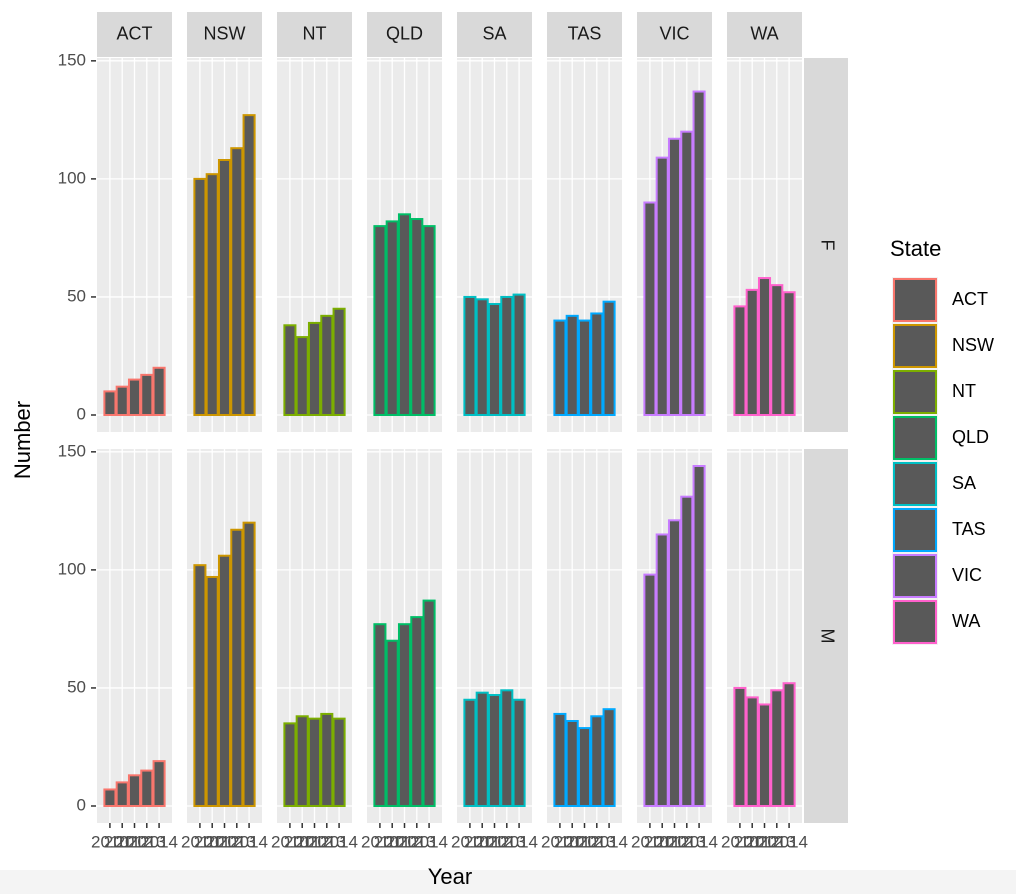 The image size is (1016, 894). I want to click on facet-label: NT, so click(315, 33).